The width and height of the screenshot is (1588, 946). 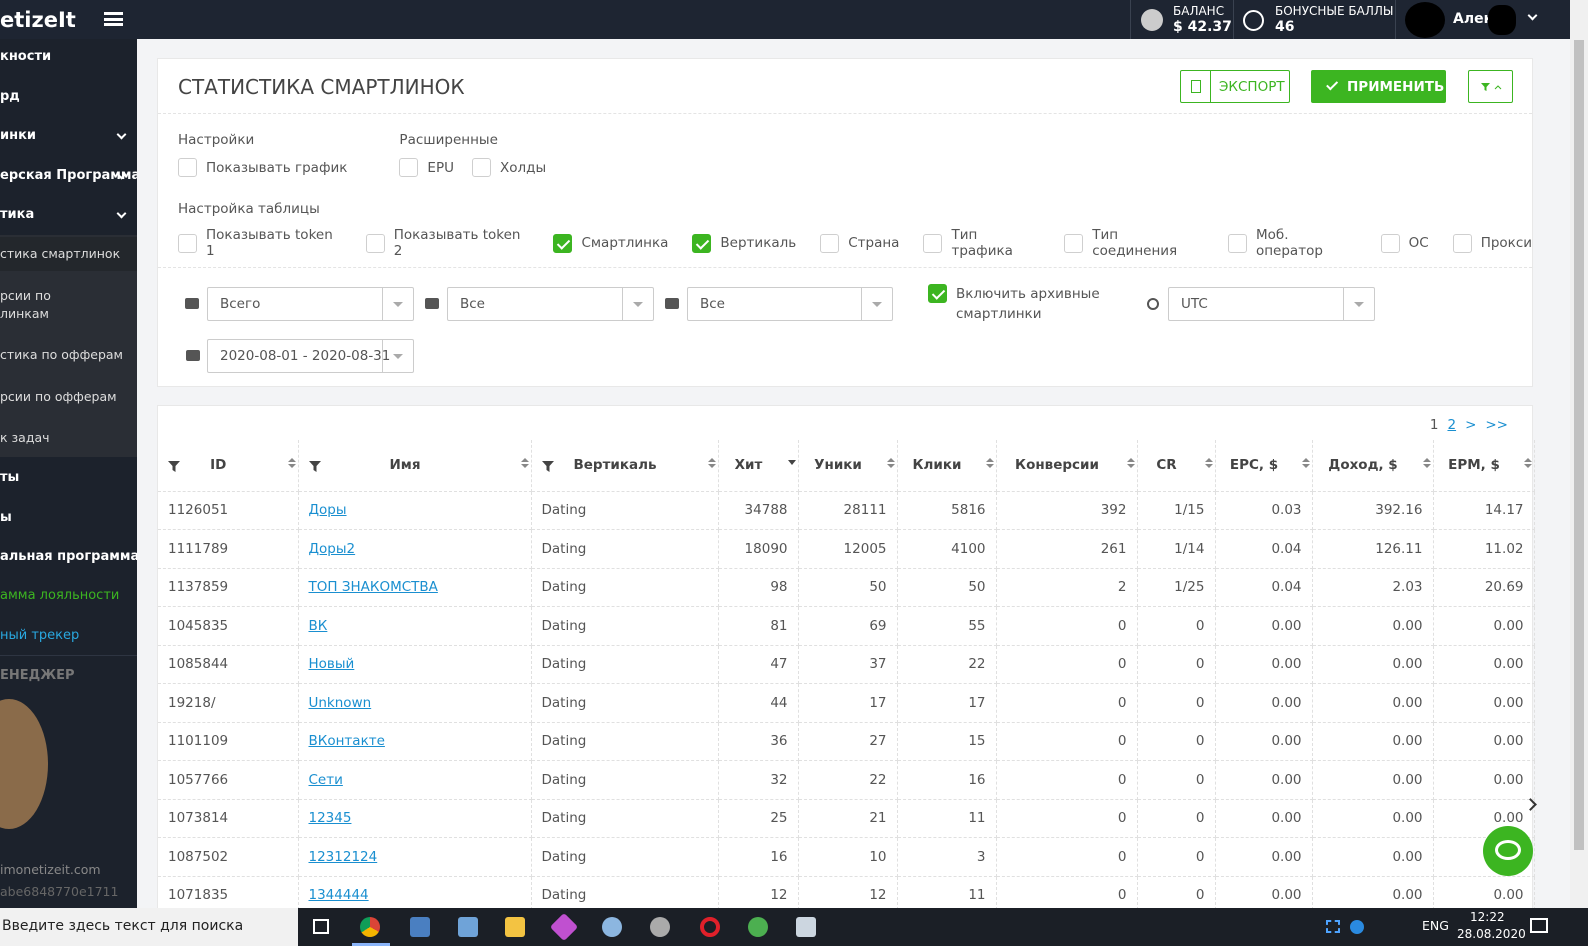 What do you see at coordinates (113, 19) in the screenshot?
I see `menu-toggle` at bounding box center [113, 19].